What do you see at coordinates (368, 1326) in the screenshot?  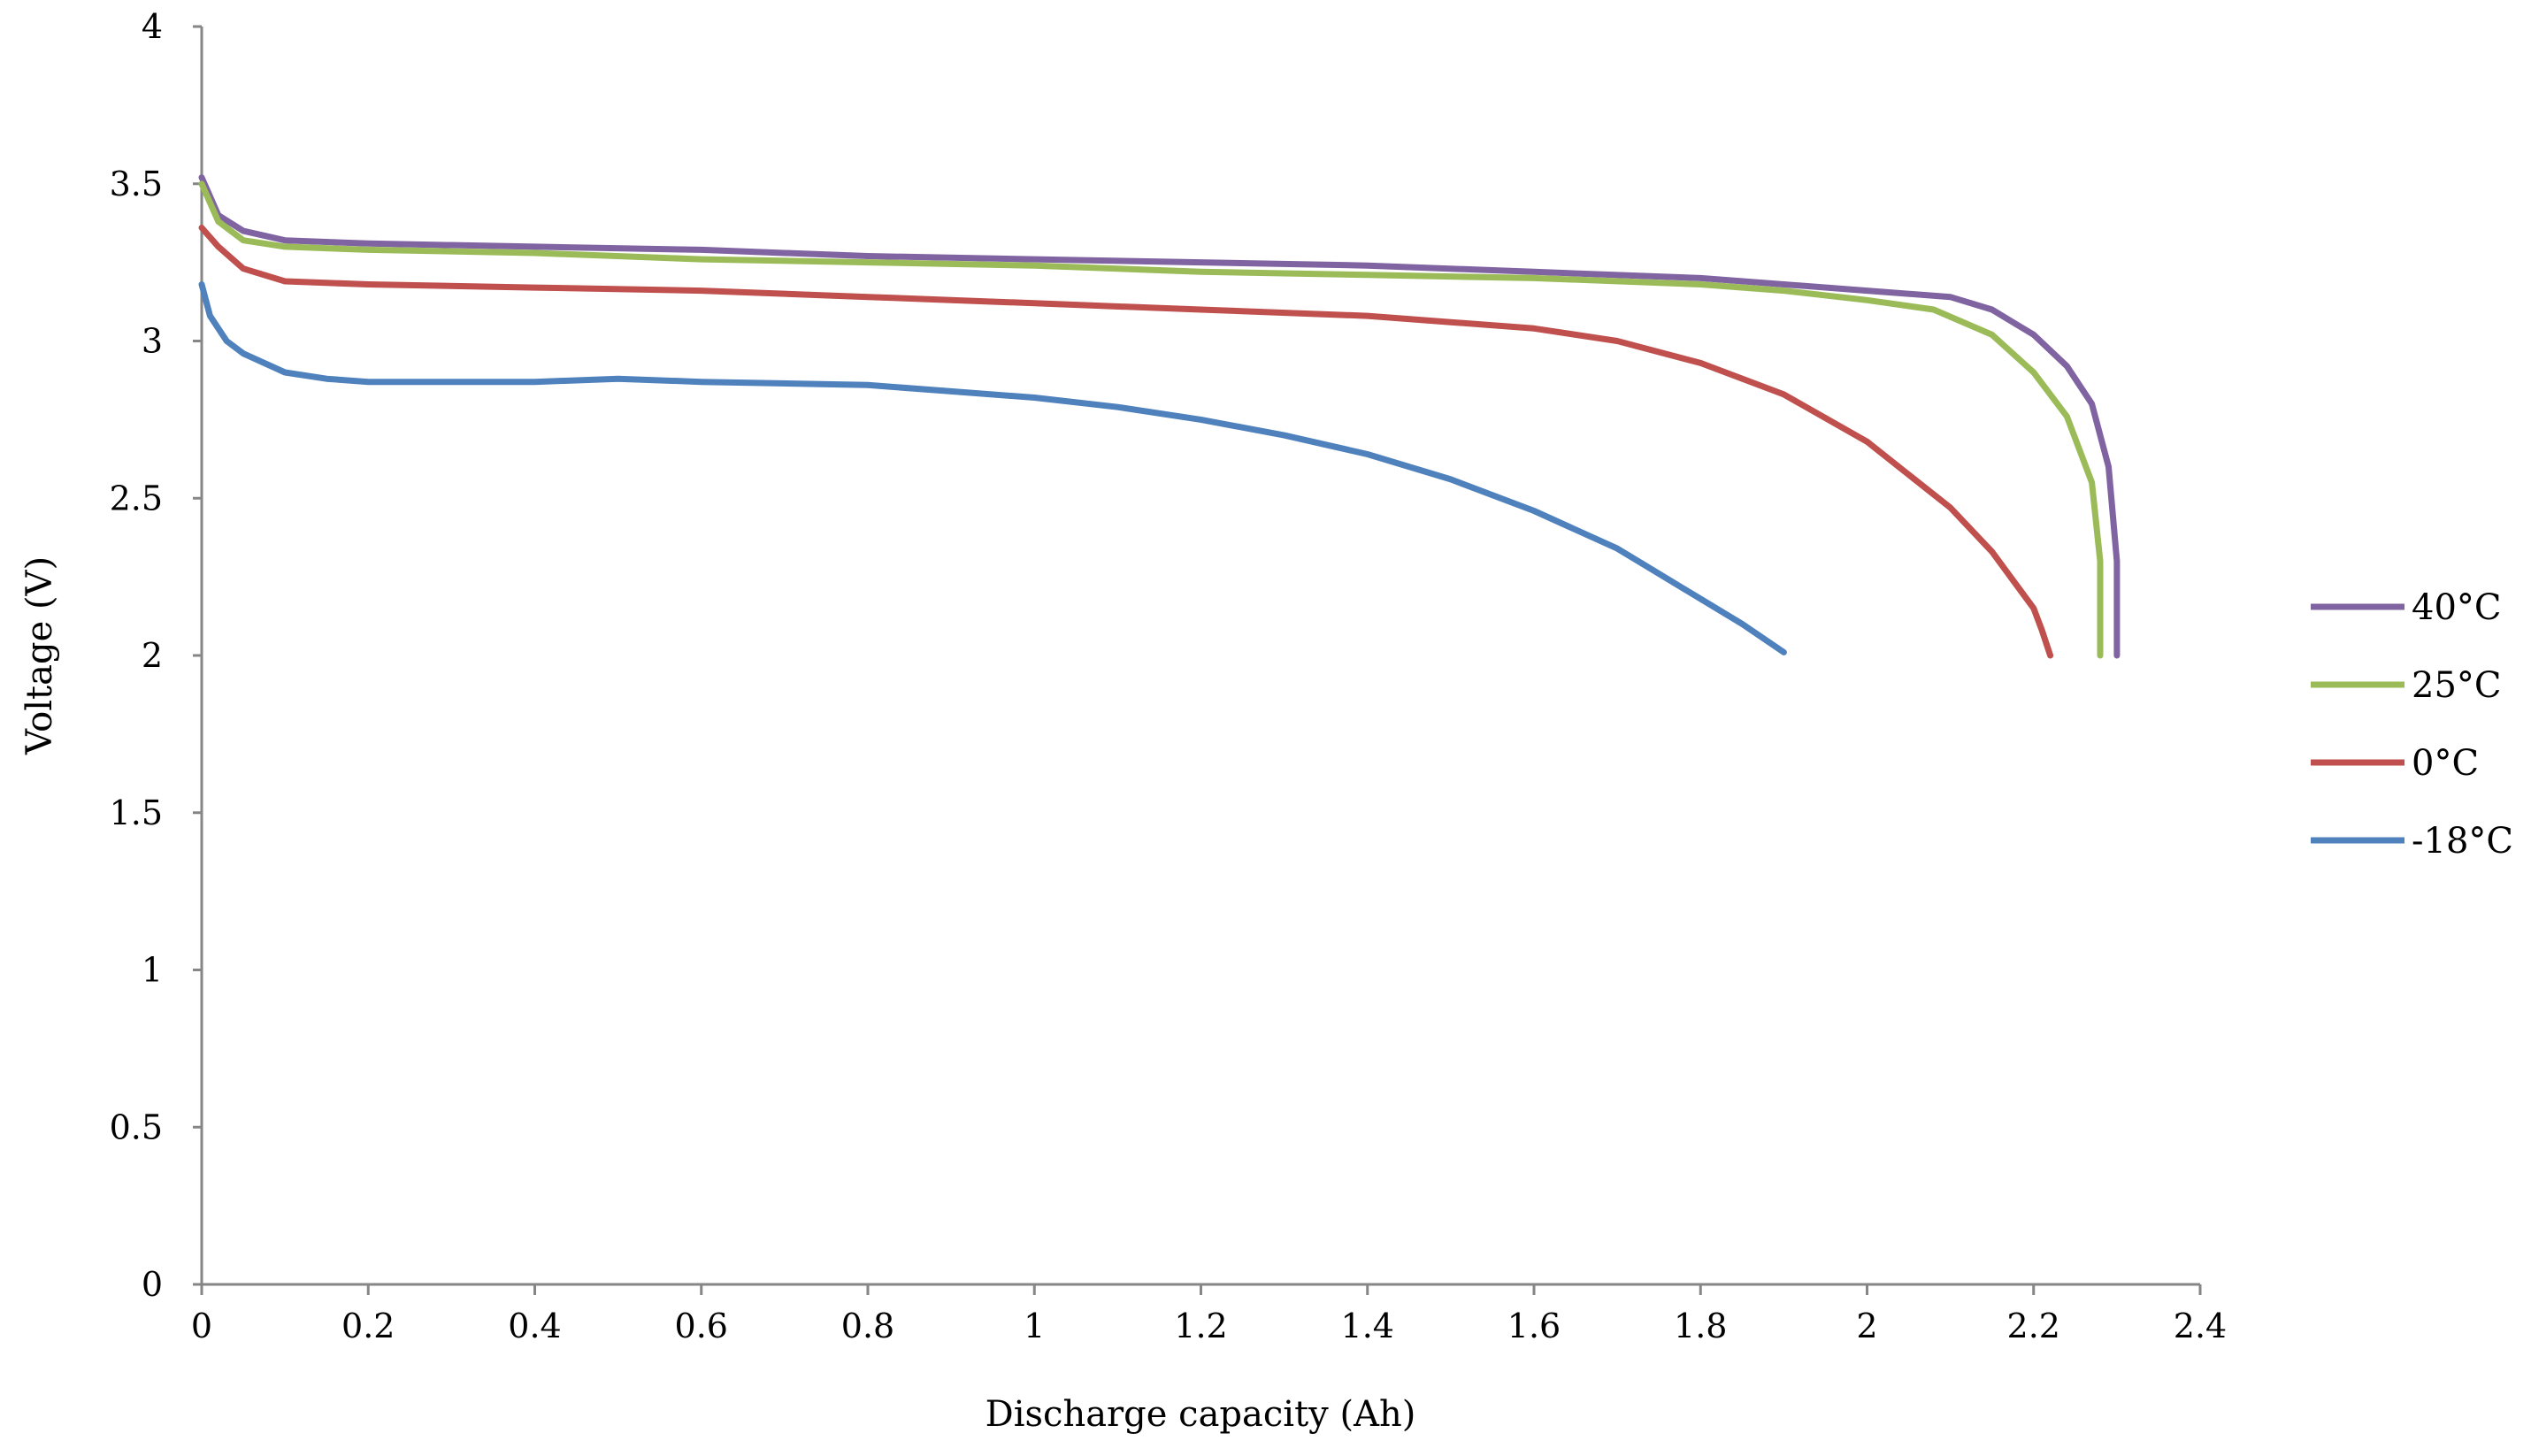 I see `x-tick-label: 0.2` at bounding box center [368, 1326].